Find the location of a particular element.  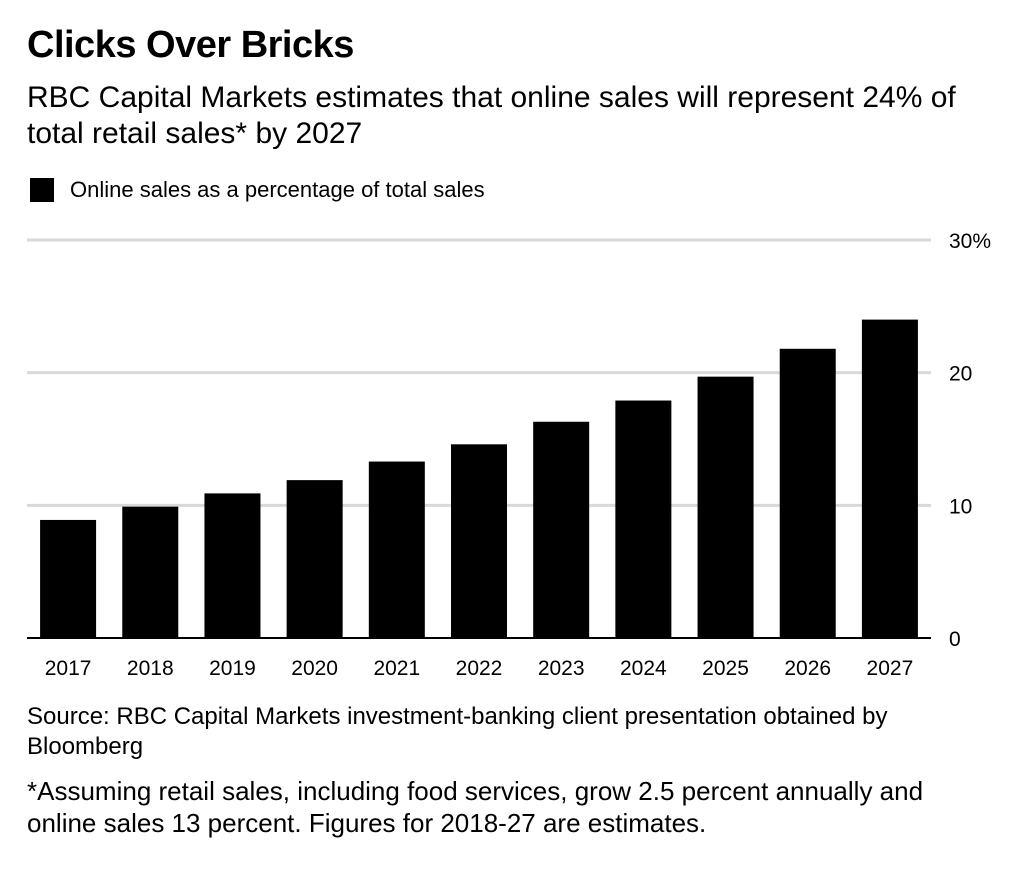

y-tick-label: 20 is located at coordinates (960, 374).